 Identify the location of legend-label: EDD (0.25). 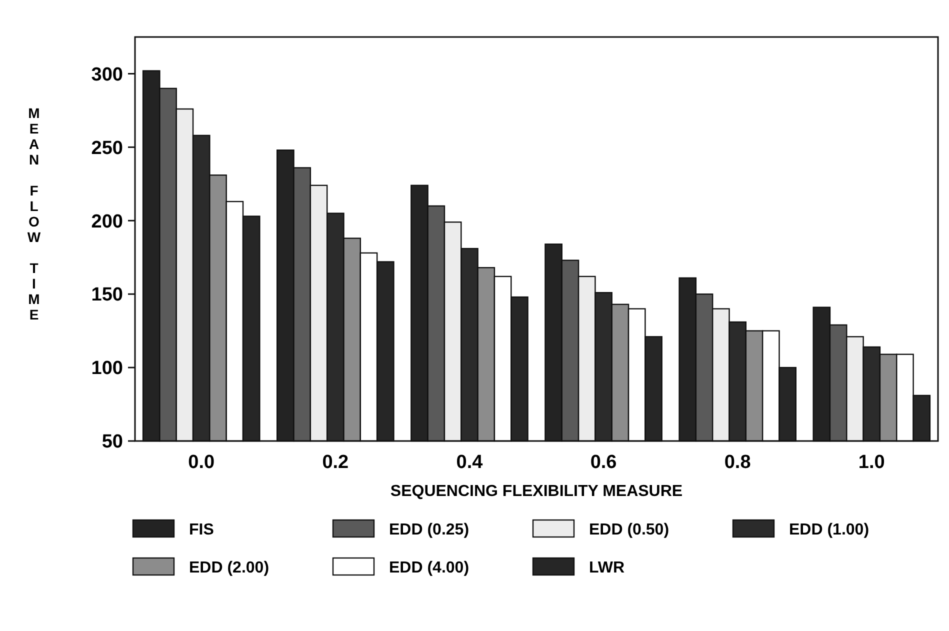
(429, 530).